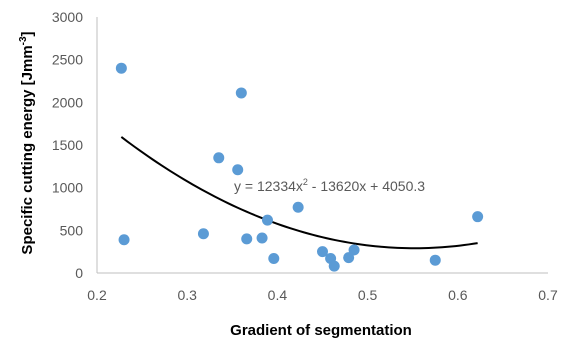 The image size is (564, 342). Describe the element at coordinates (548, 295) in the screenshot. I see `x-tick-label: 0.7` at that location.